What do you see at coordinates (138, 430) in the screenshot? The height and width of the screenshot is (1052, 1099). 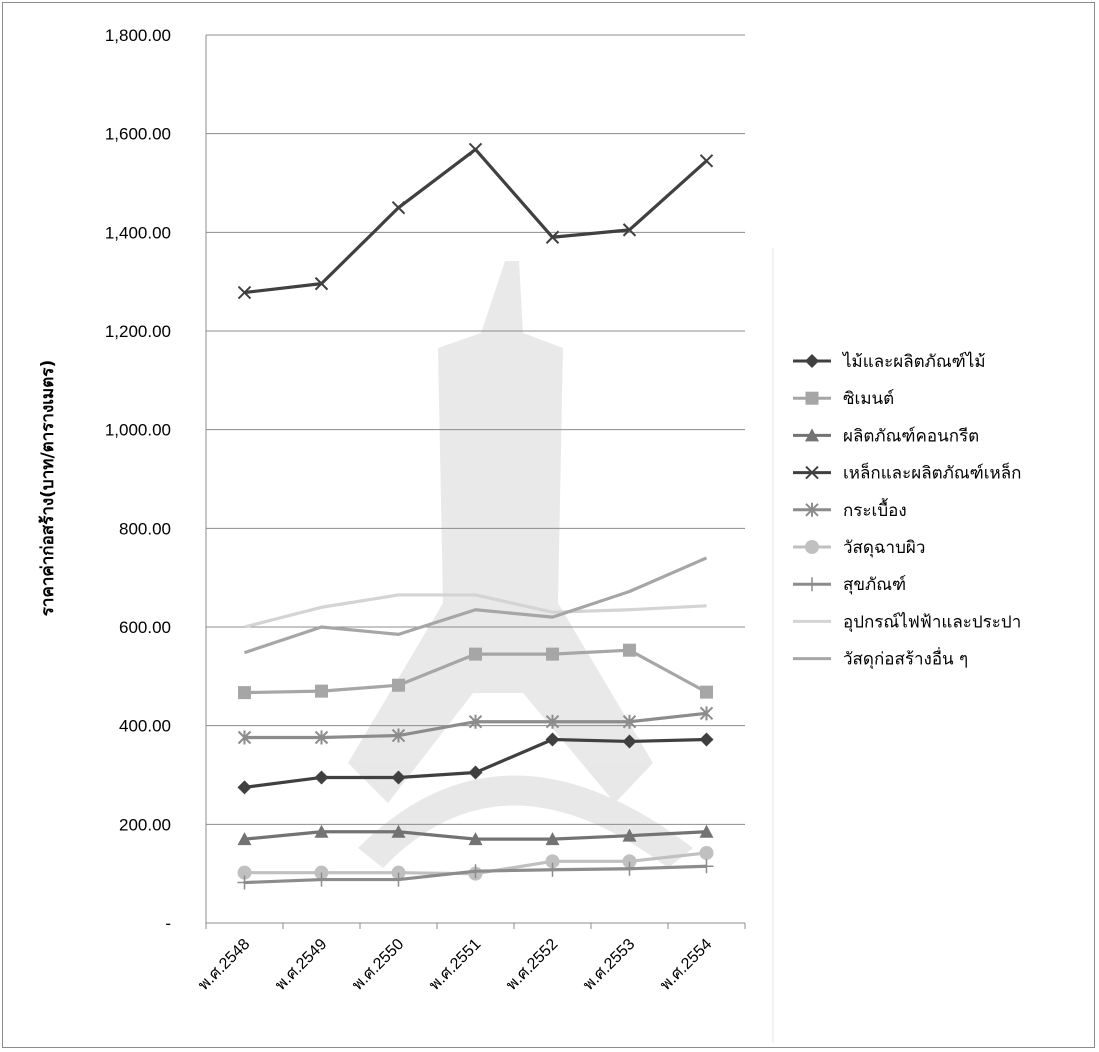 I see `y-tick-label: 1,000.00` at bounding box center [138, 430].